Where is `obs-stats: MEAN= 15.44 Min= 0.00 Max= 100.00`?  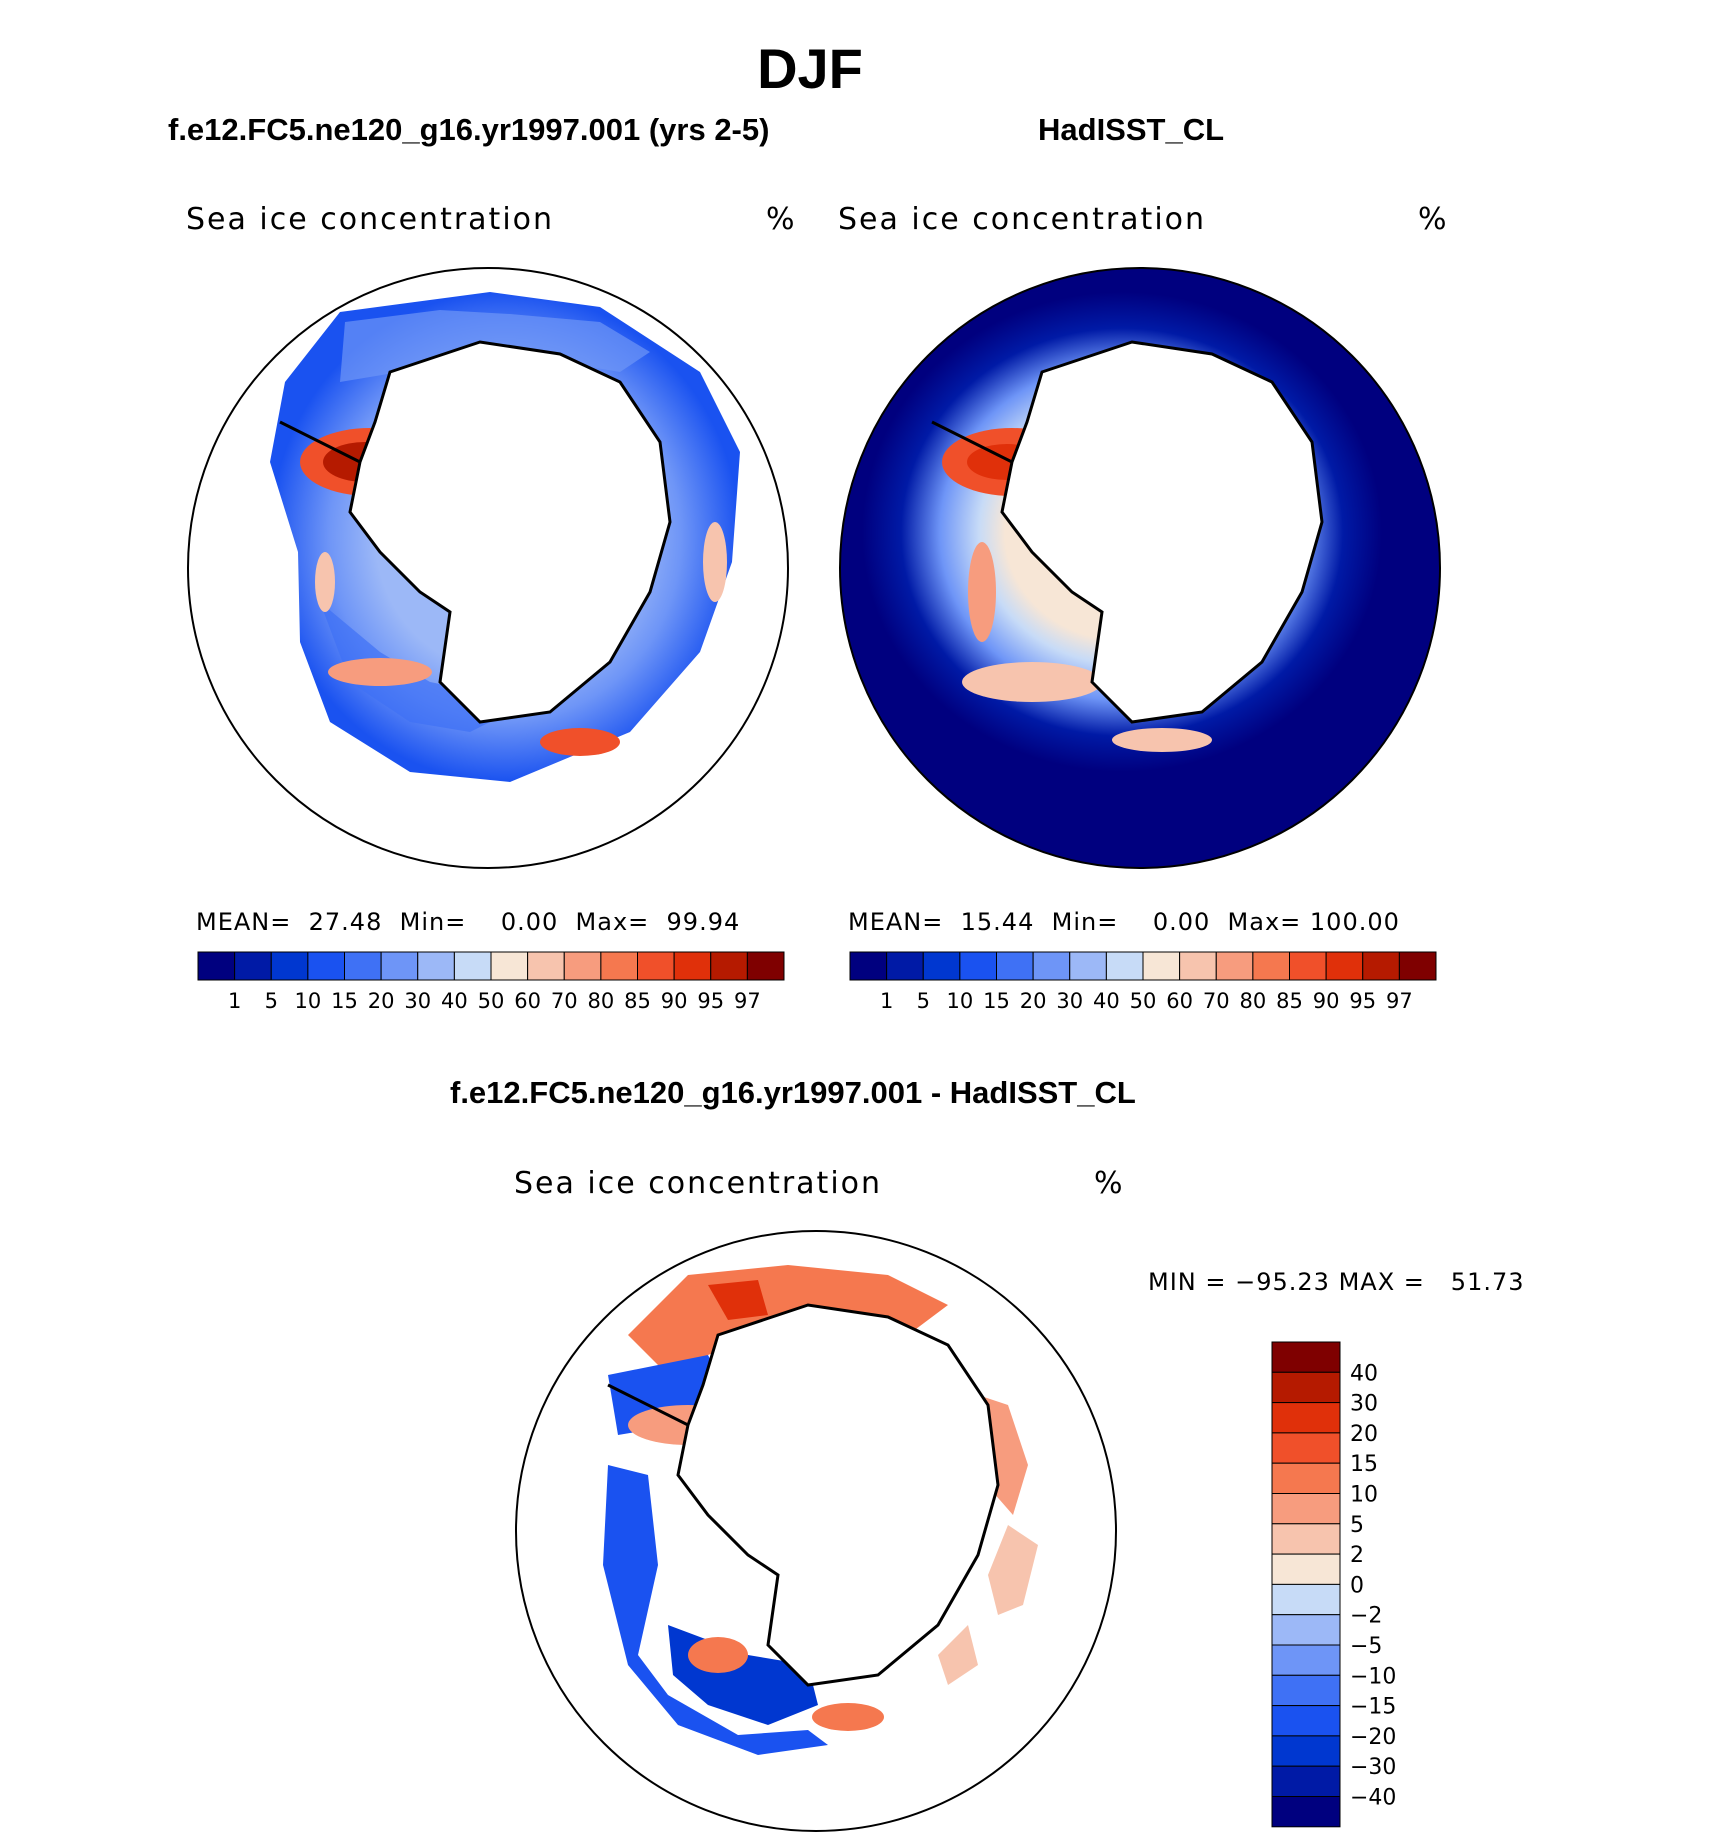 obs-stats: MEAN= 15.44 Min= 0.00 Max= 100.00 is located at coordinates (1124, 922).